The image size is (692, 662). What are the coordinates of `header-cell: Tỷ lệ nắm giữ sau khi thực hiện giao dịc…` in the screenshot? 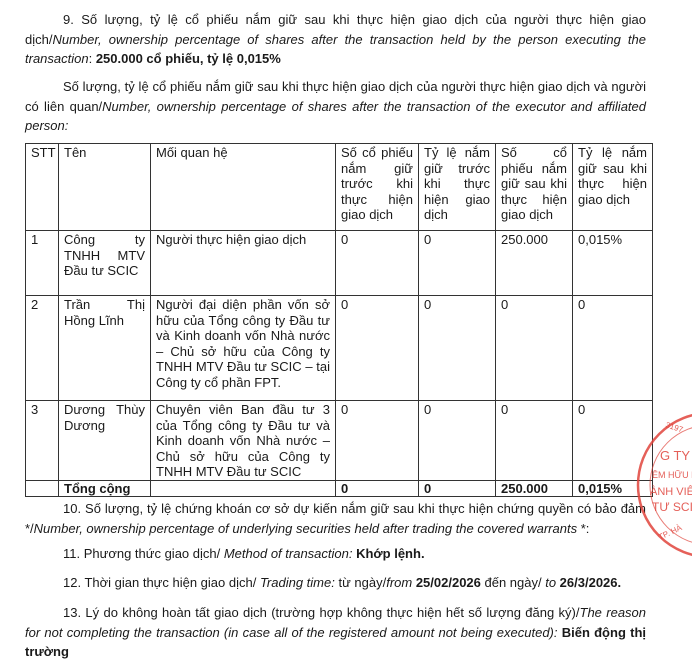 It's located at (612, 187).